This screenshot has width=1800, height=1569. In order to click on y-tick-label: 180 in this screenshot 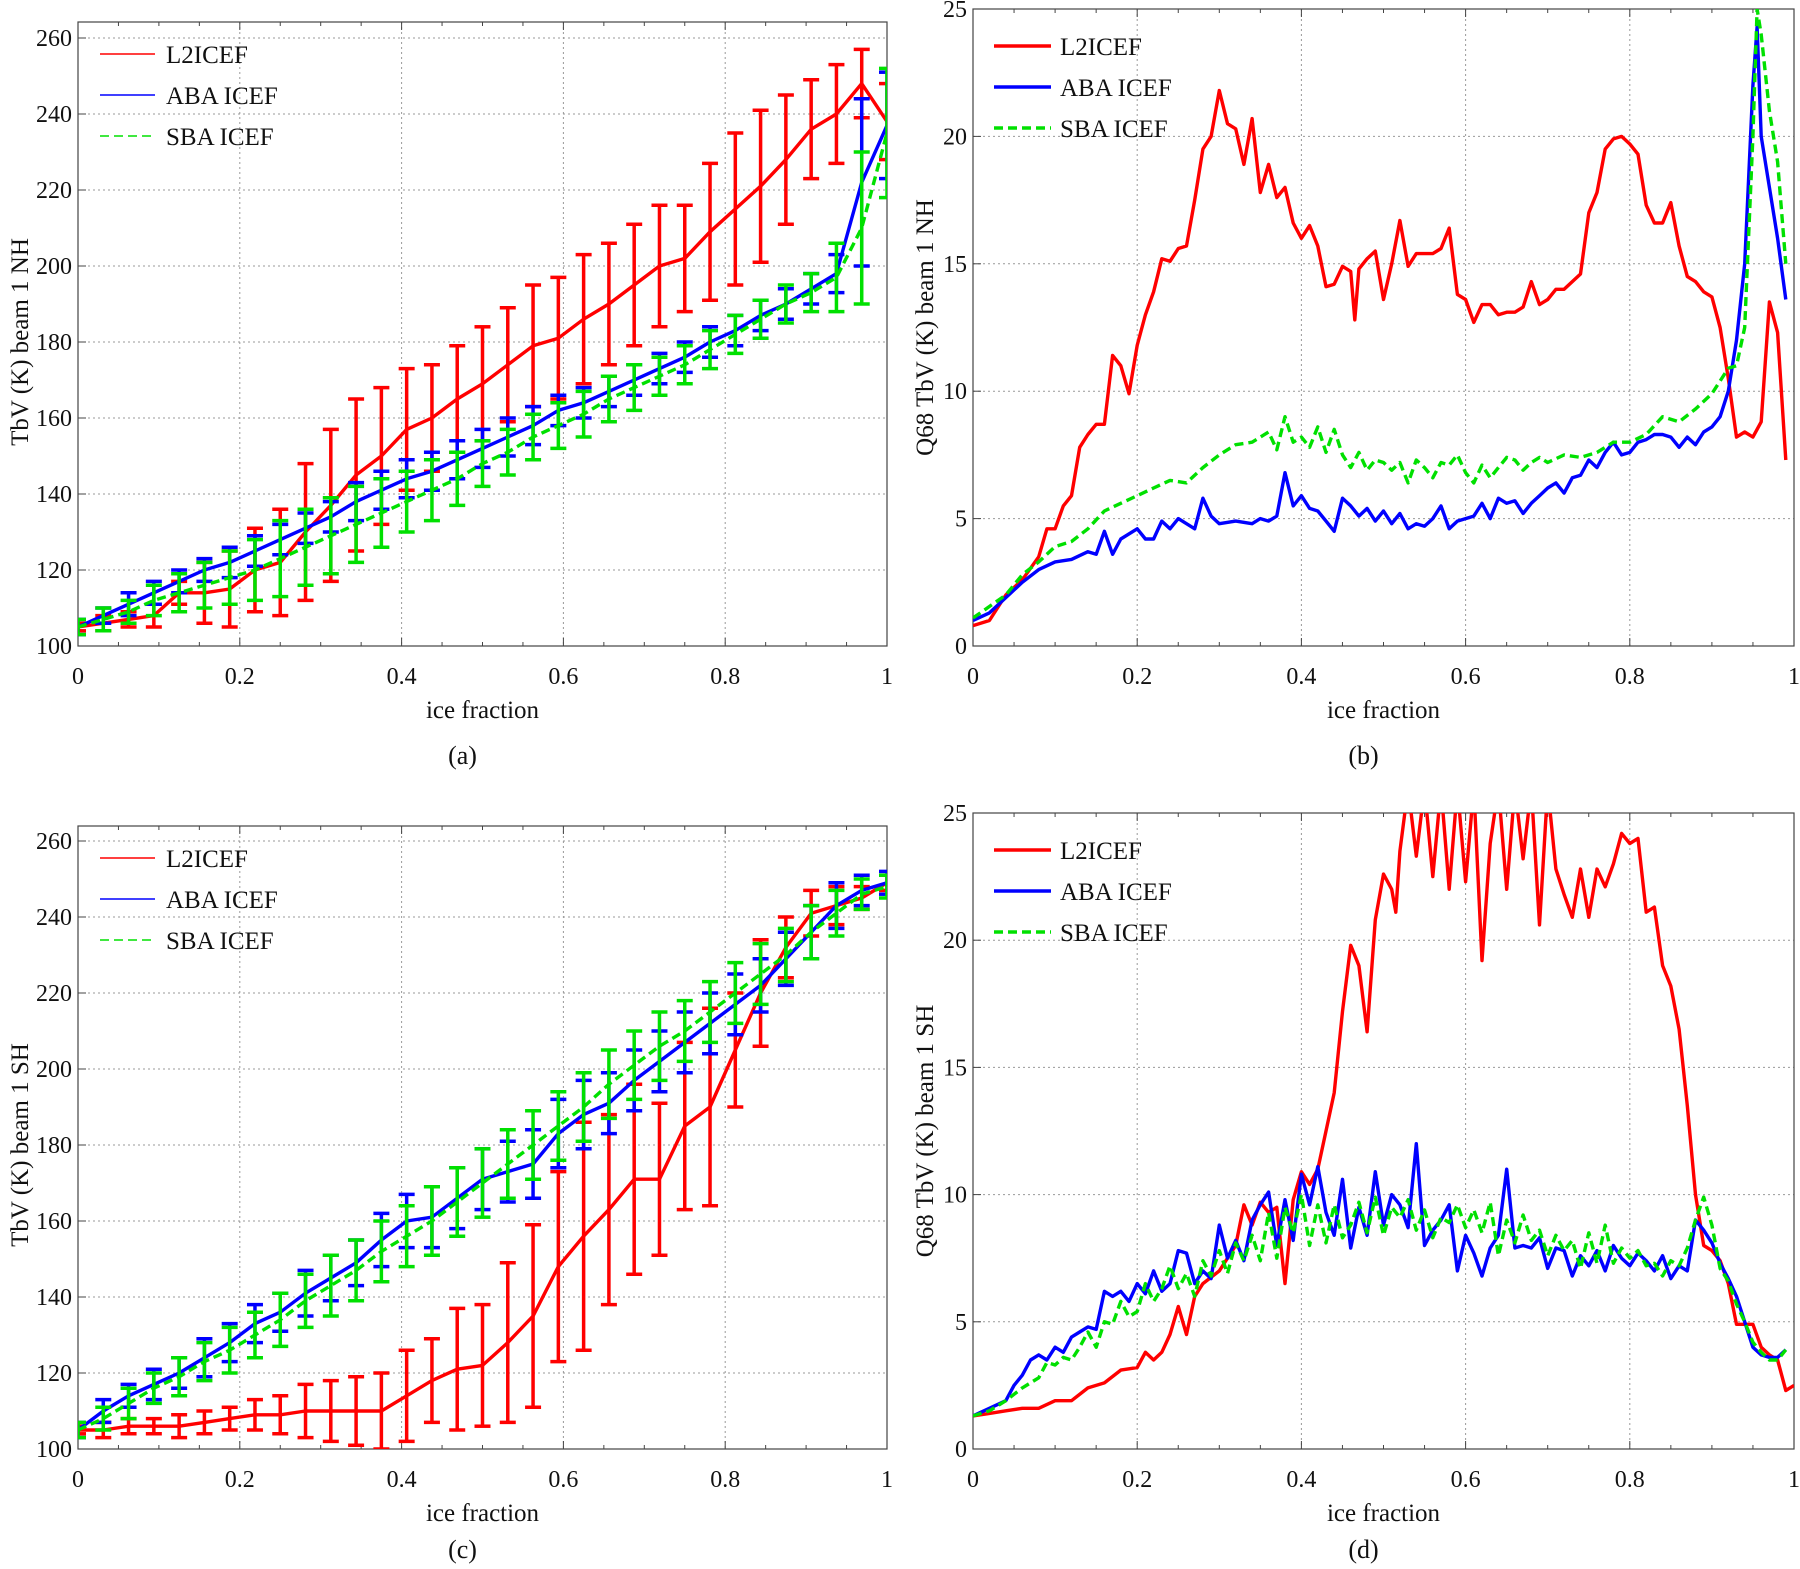, I will do `click(54, 1146)`.